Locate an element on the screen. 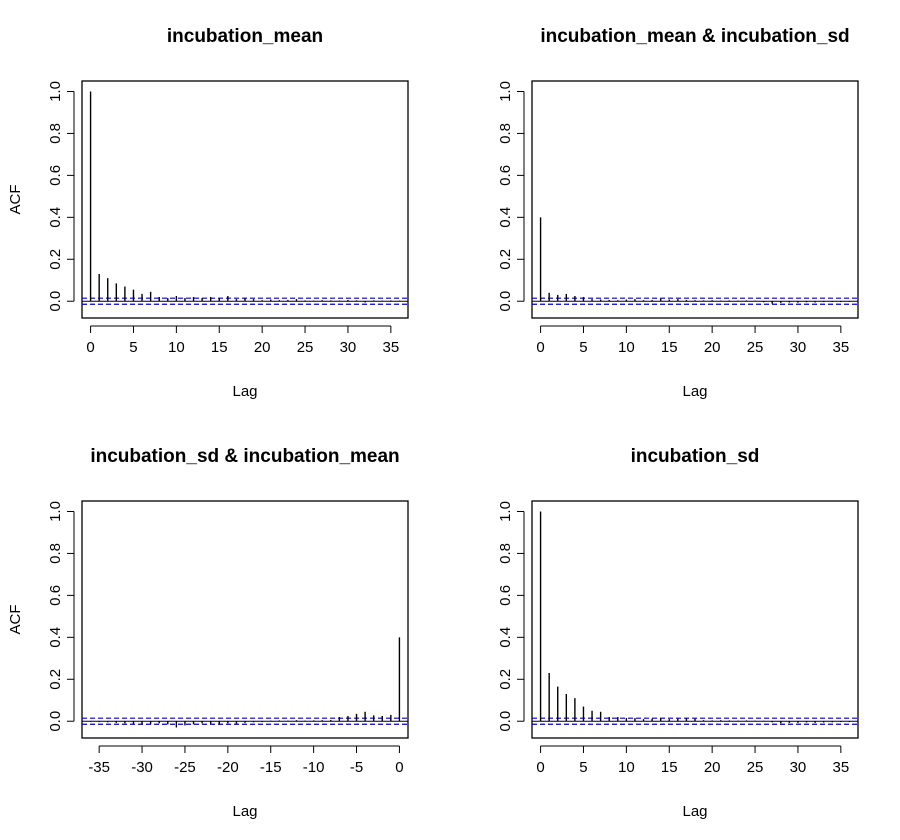  x-tick-label: -20 is located at coordinates (228, 767).